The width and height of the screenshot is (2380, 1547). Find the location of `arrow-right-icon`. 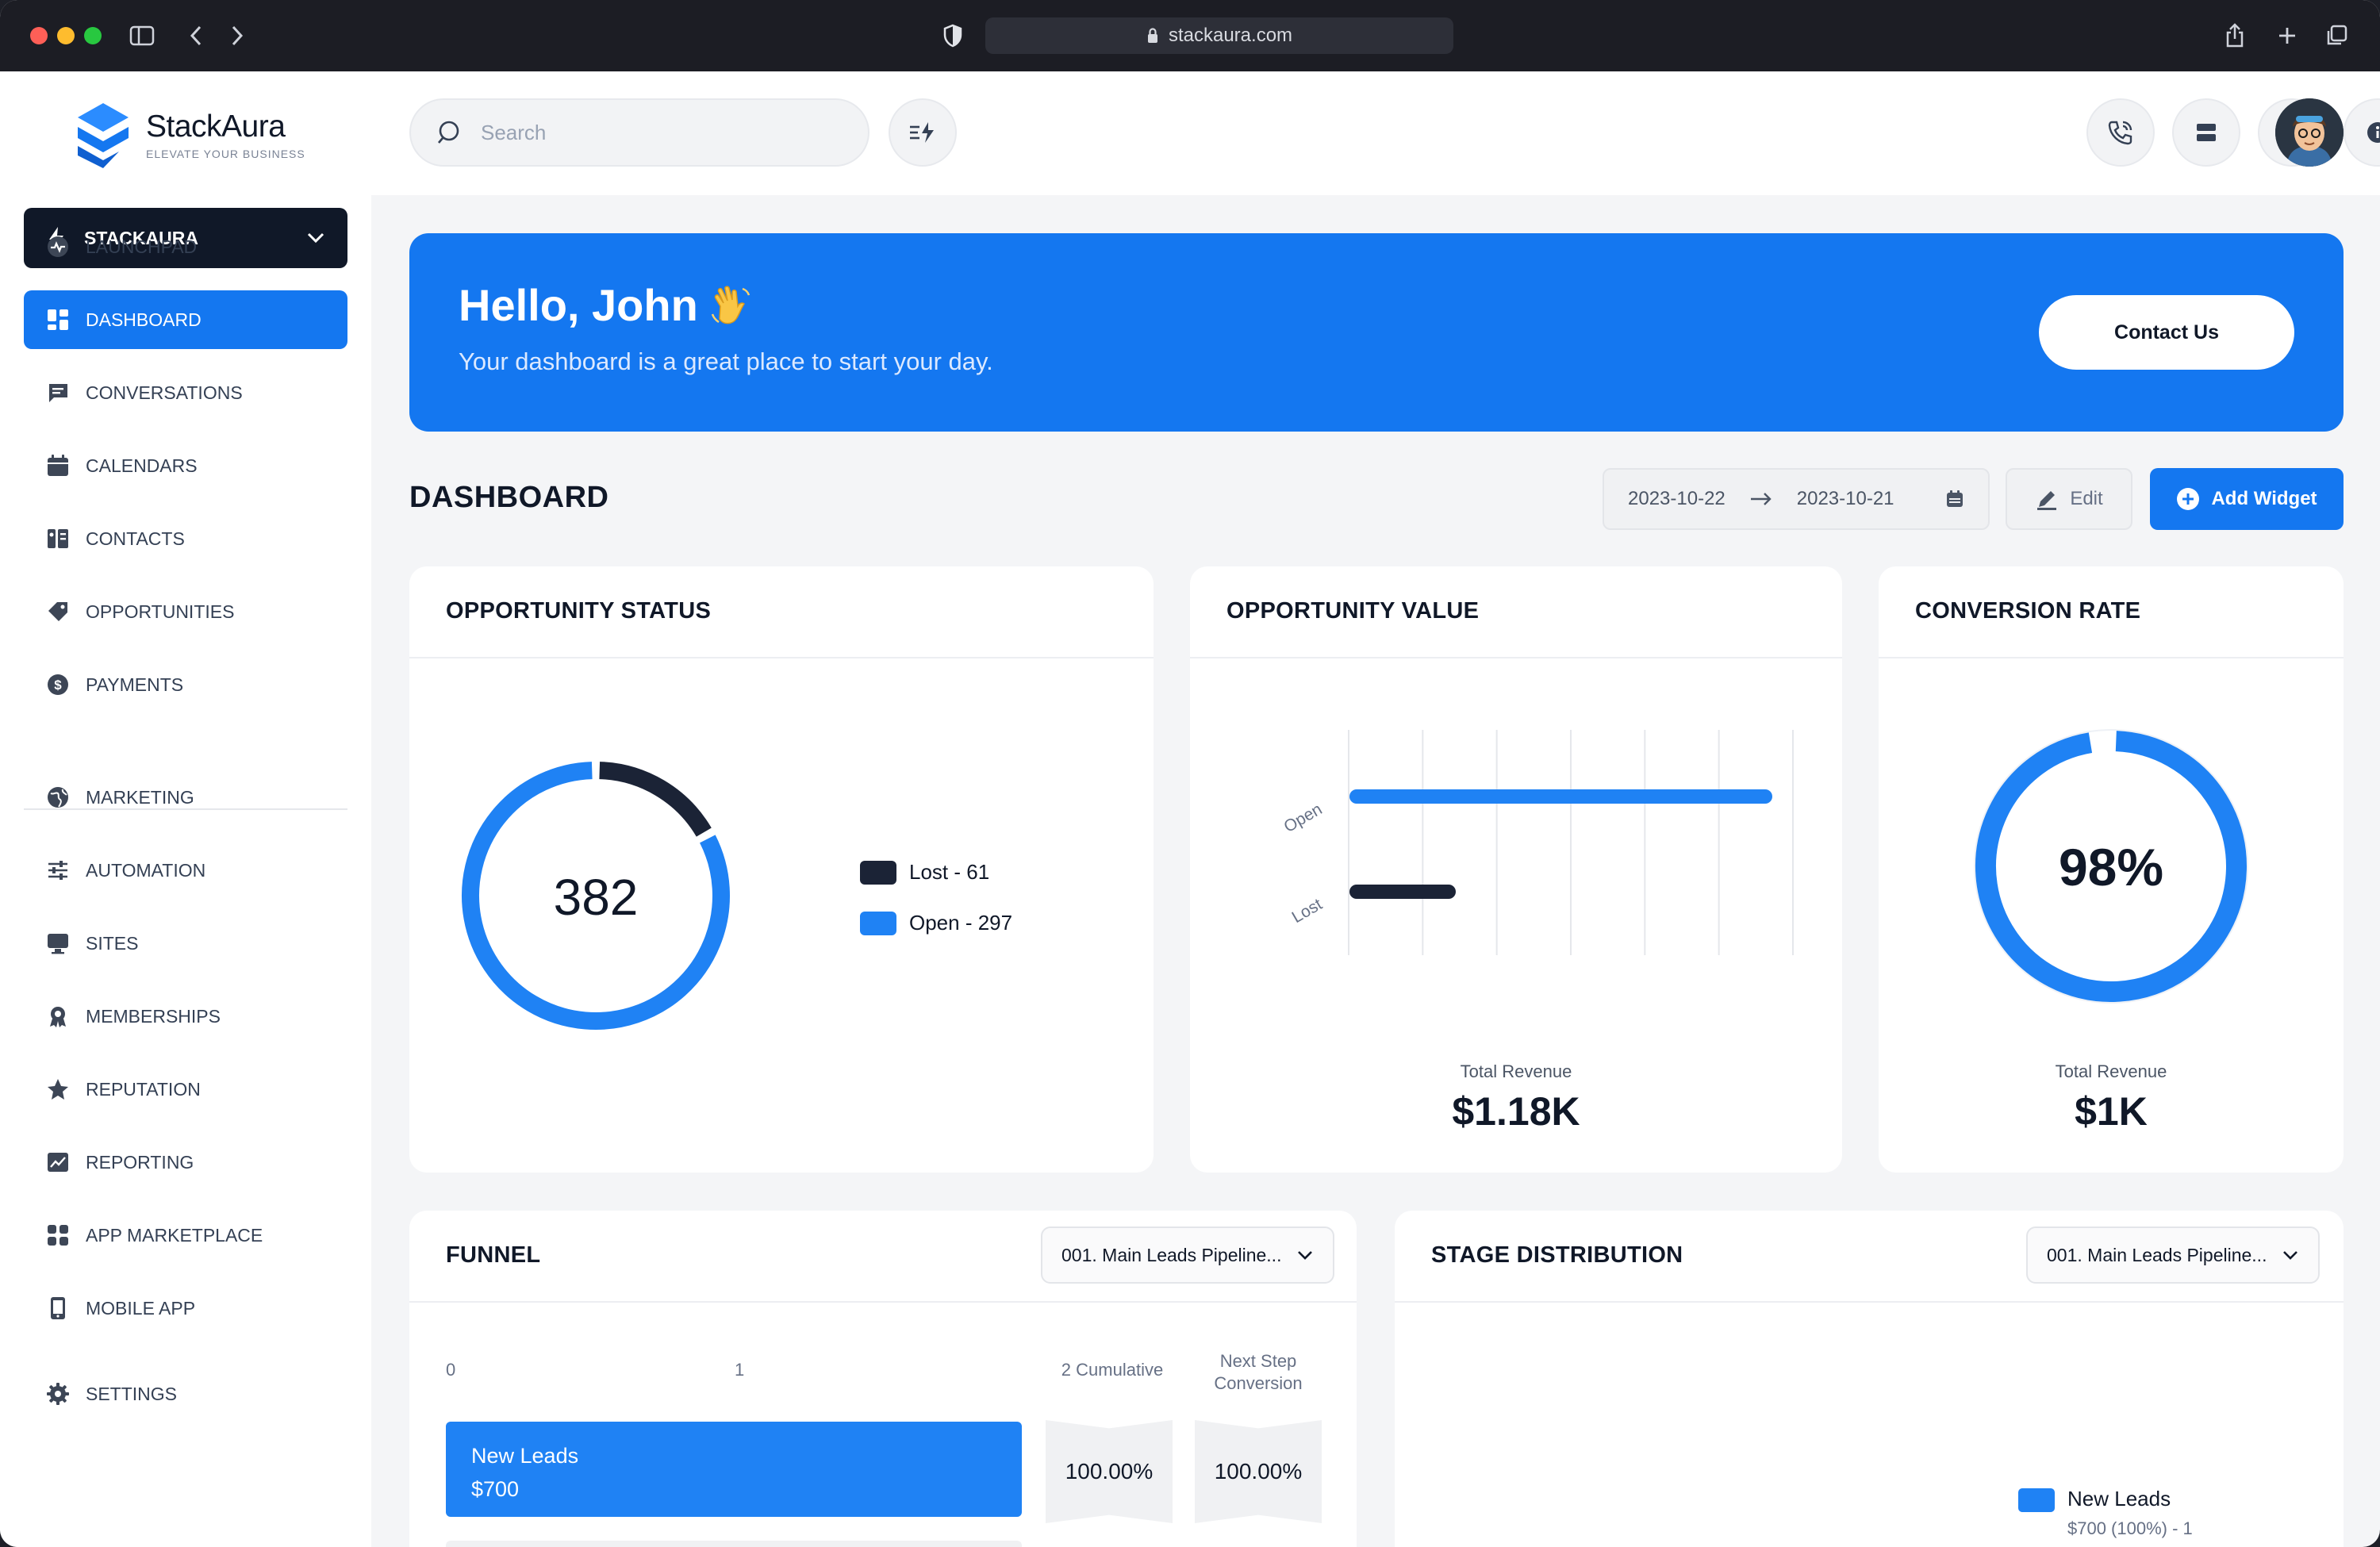

arrow-right-icon is located at coordinates (1761, 499).